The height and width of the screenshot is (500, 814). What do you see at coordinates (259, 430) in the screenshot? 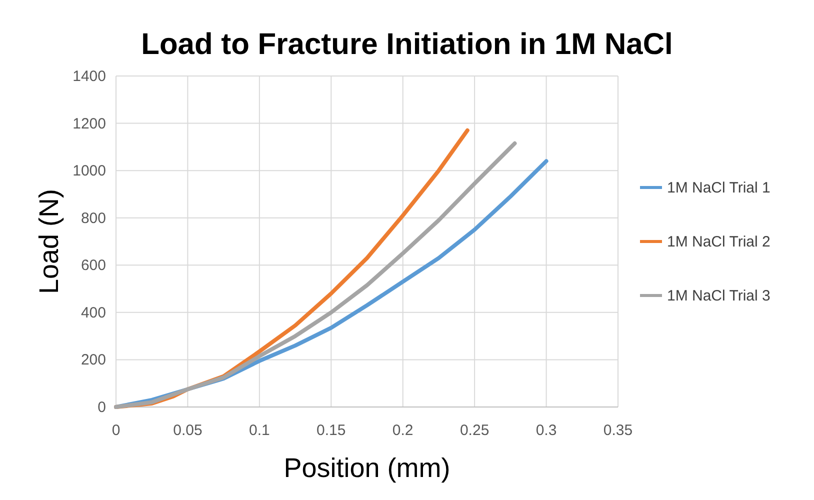
I see `x-tick-label: 0.1` at bounding box center [259, 430].